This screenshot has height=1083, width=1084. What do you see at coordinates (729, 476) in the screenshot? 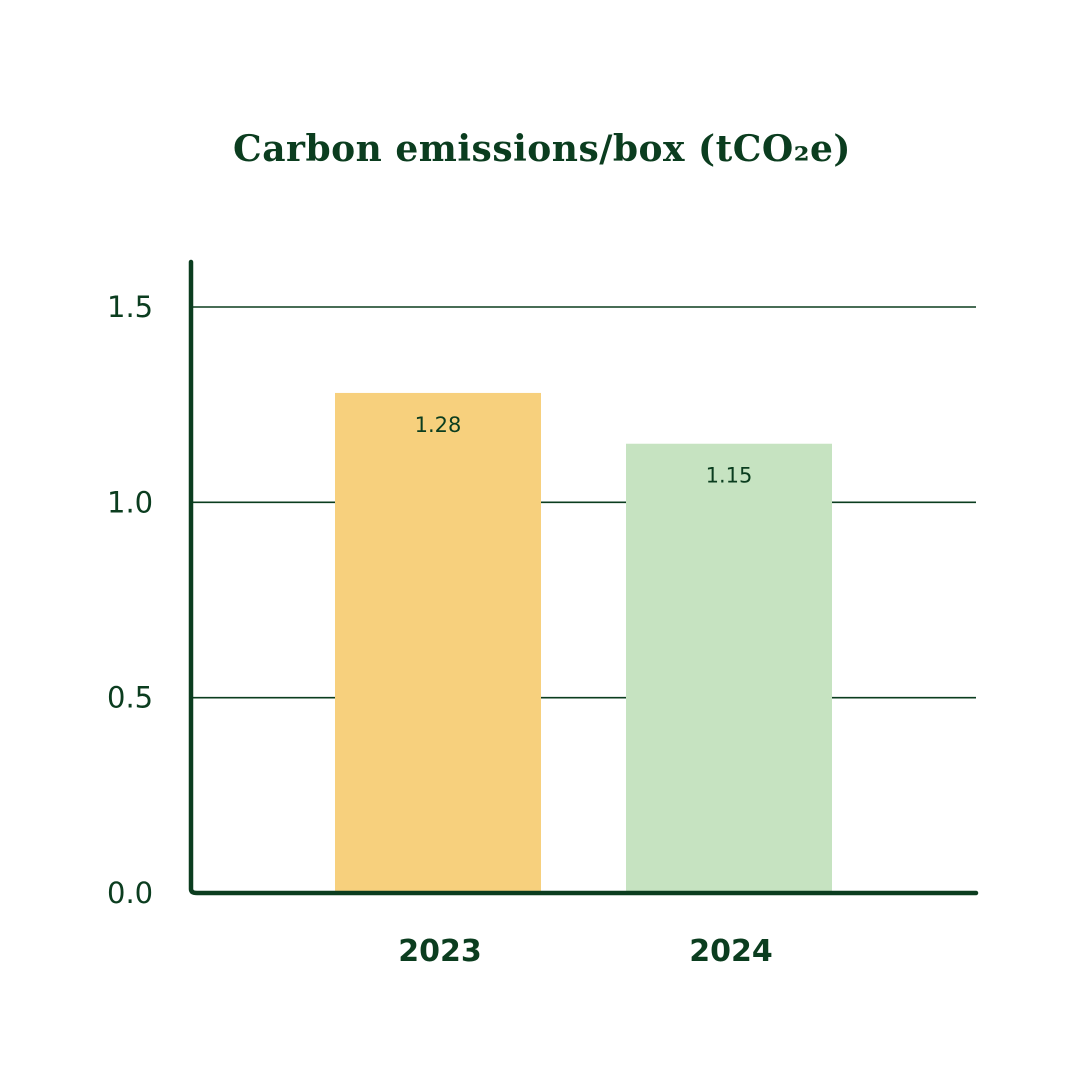
I see `data-label-2024: 1.15` at bounding box center [729, 476].